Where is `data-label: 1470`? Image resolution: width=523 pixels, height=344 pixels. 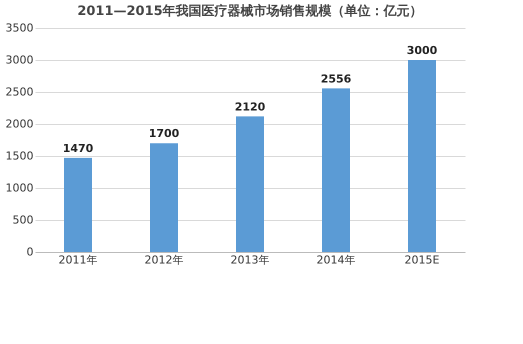
data-label: 1470 is located at coordinates (78, 148).